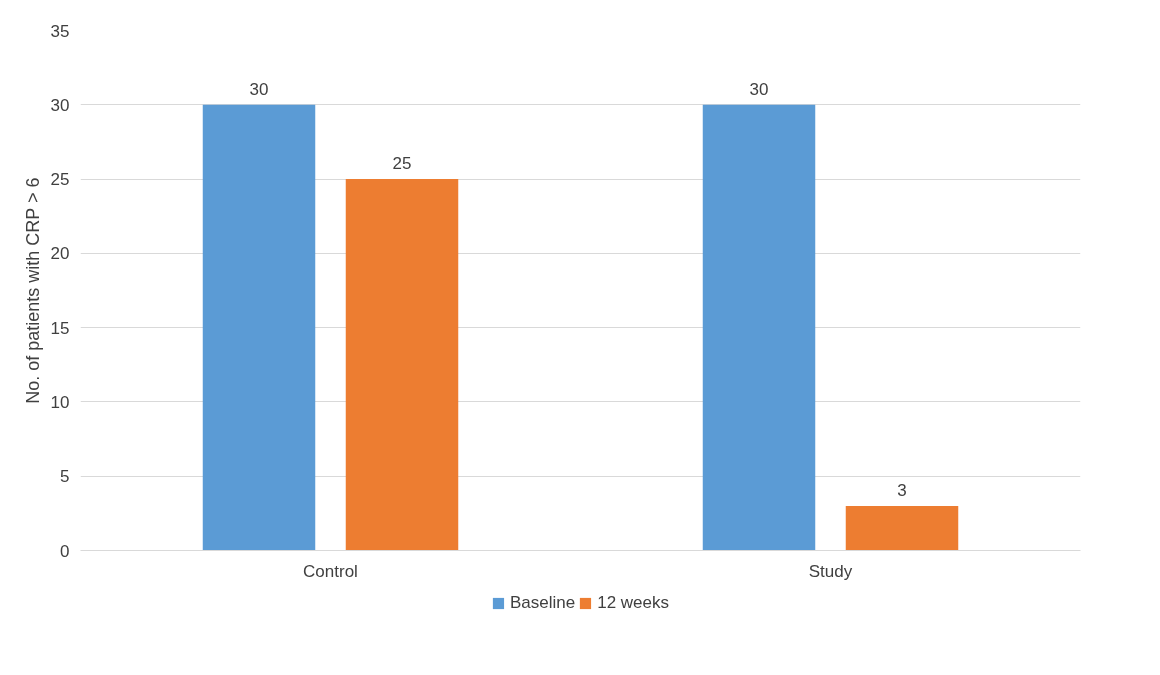  What do you see at coordinates (65, 477) in the screenshot?
I see `y-tick-label: 5` at bounding box center [65, 477].